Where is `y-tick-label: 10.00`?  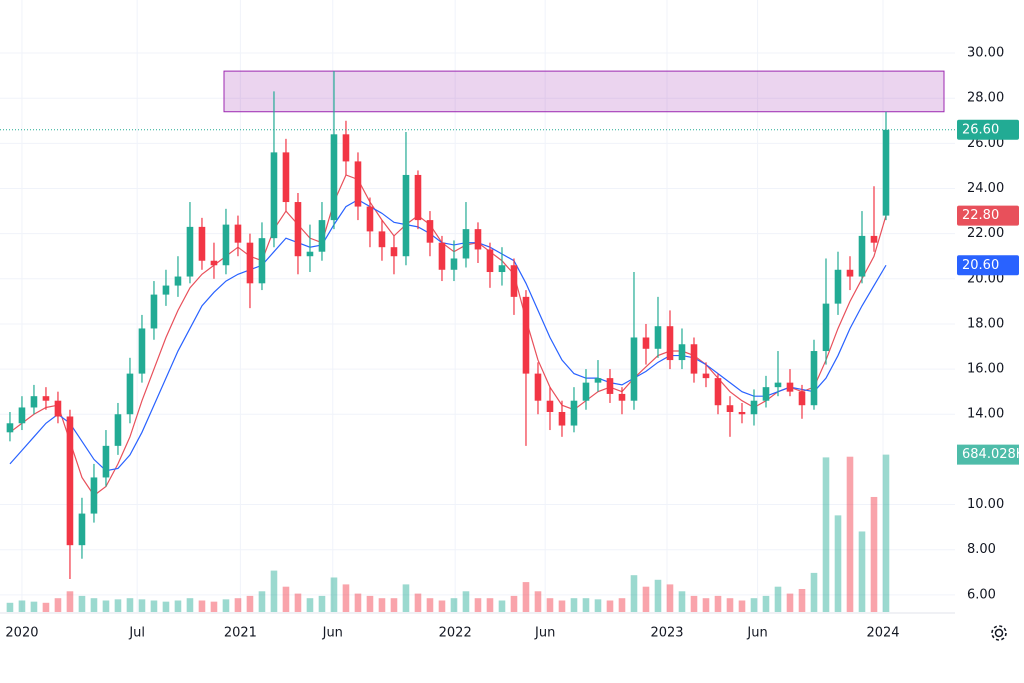 y-tick-label: 10.00 is located at coordinates (985, 504).